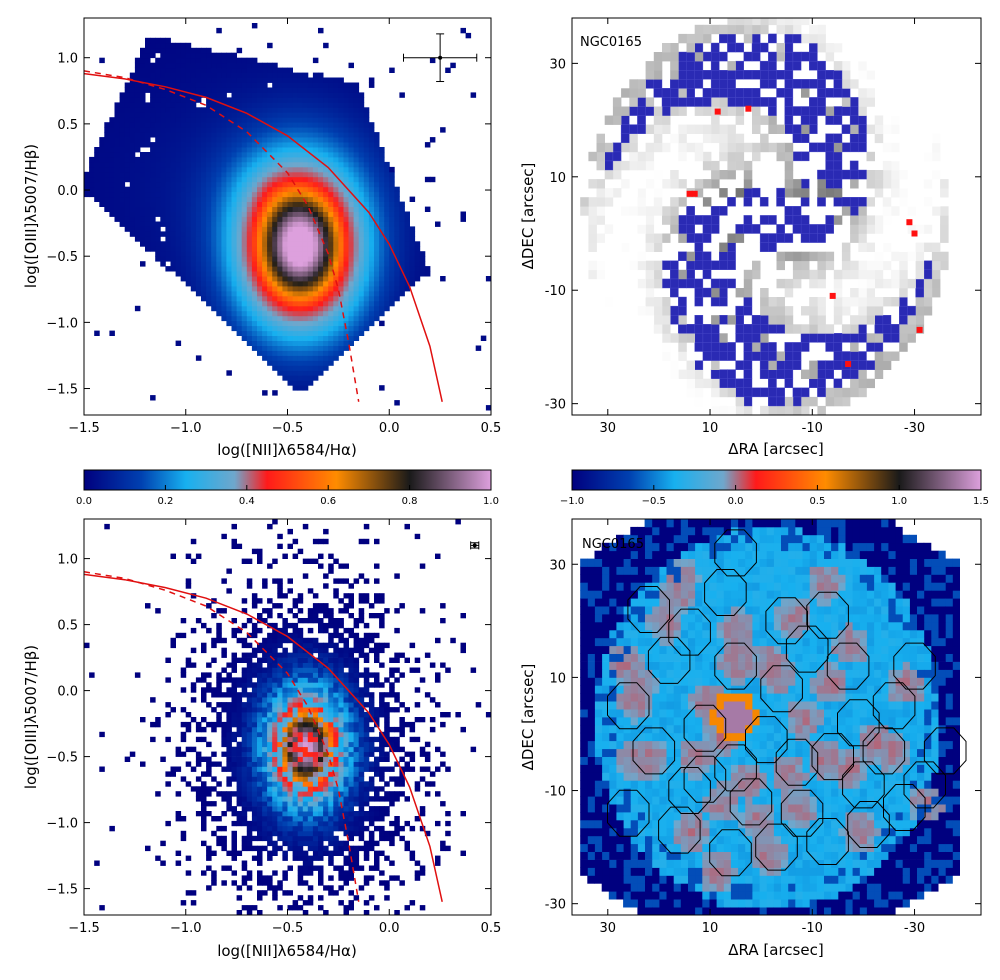 This screenshot has height=980, width=1000. Describe the element at coordinates (914, 233) in the screenshot. I see `agn-spaxel-marker` at that location.